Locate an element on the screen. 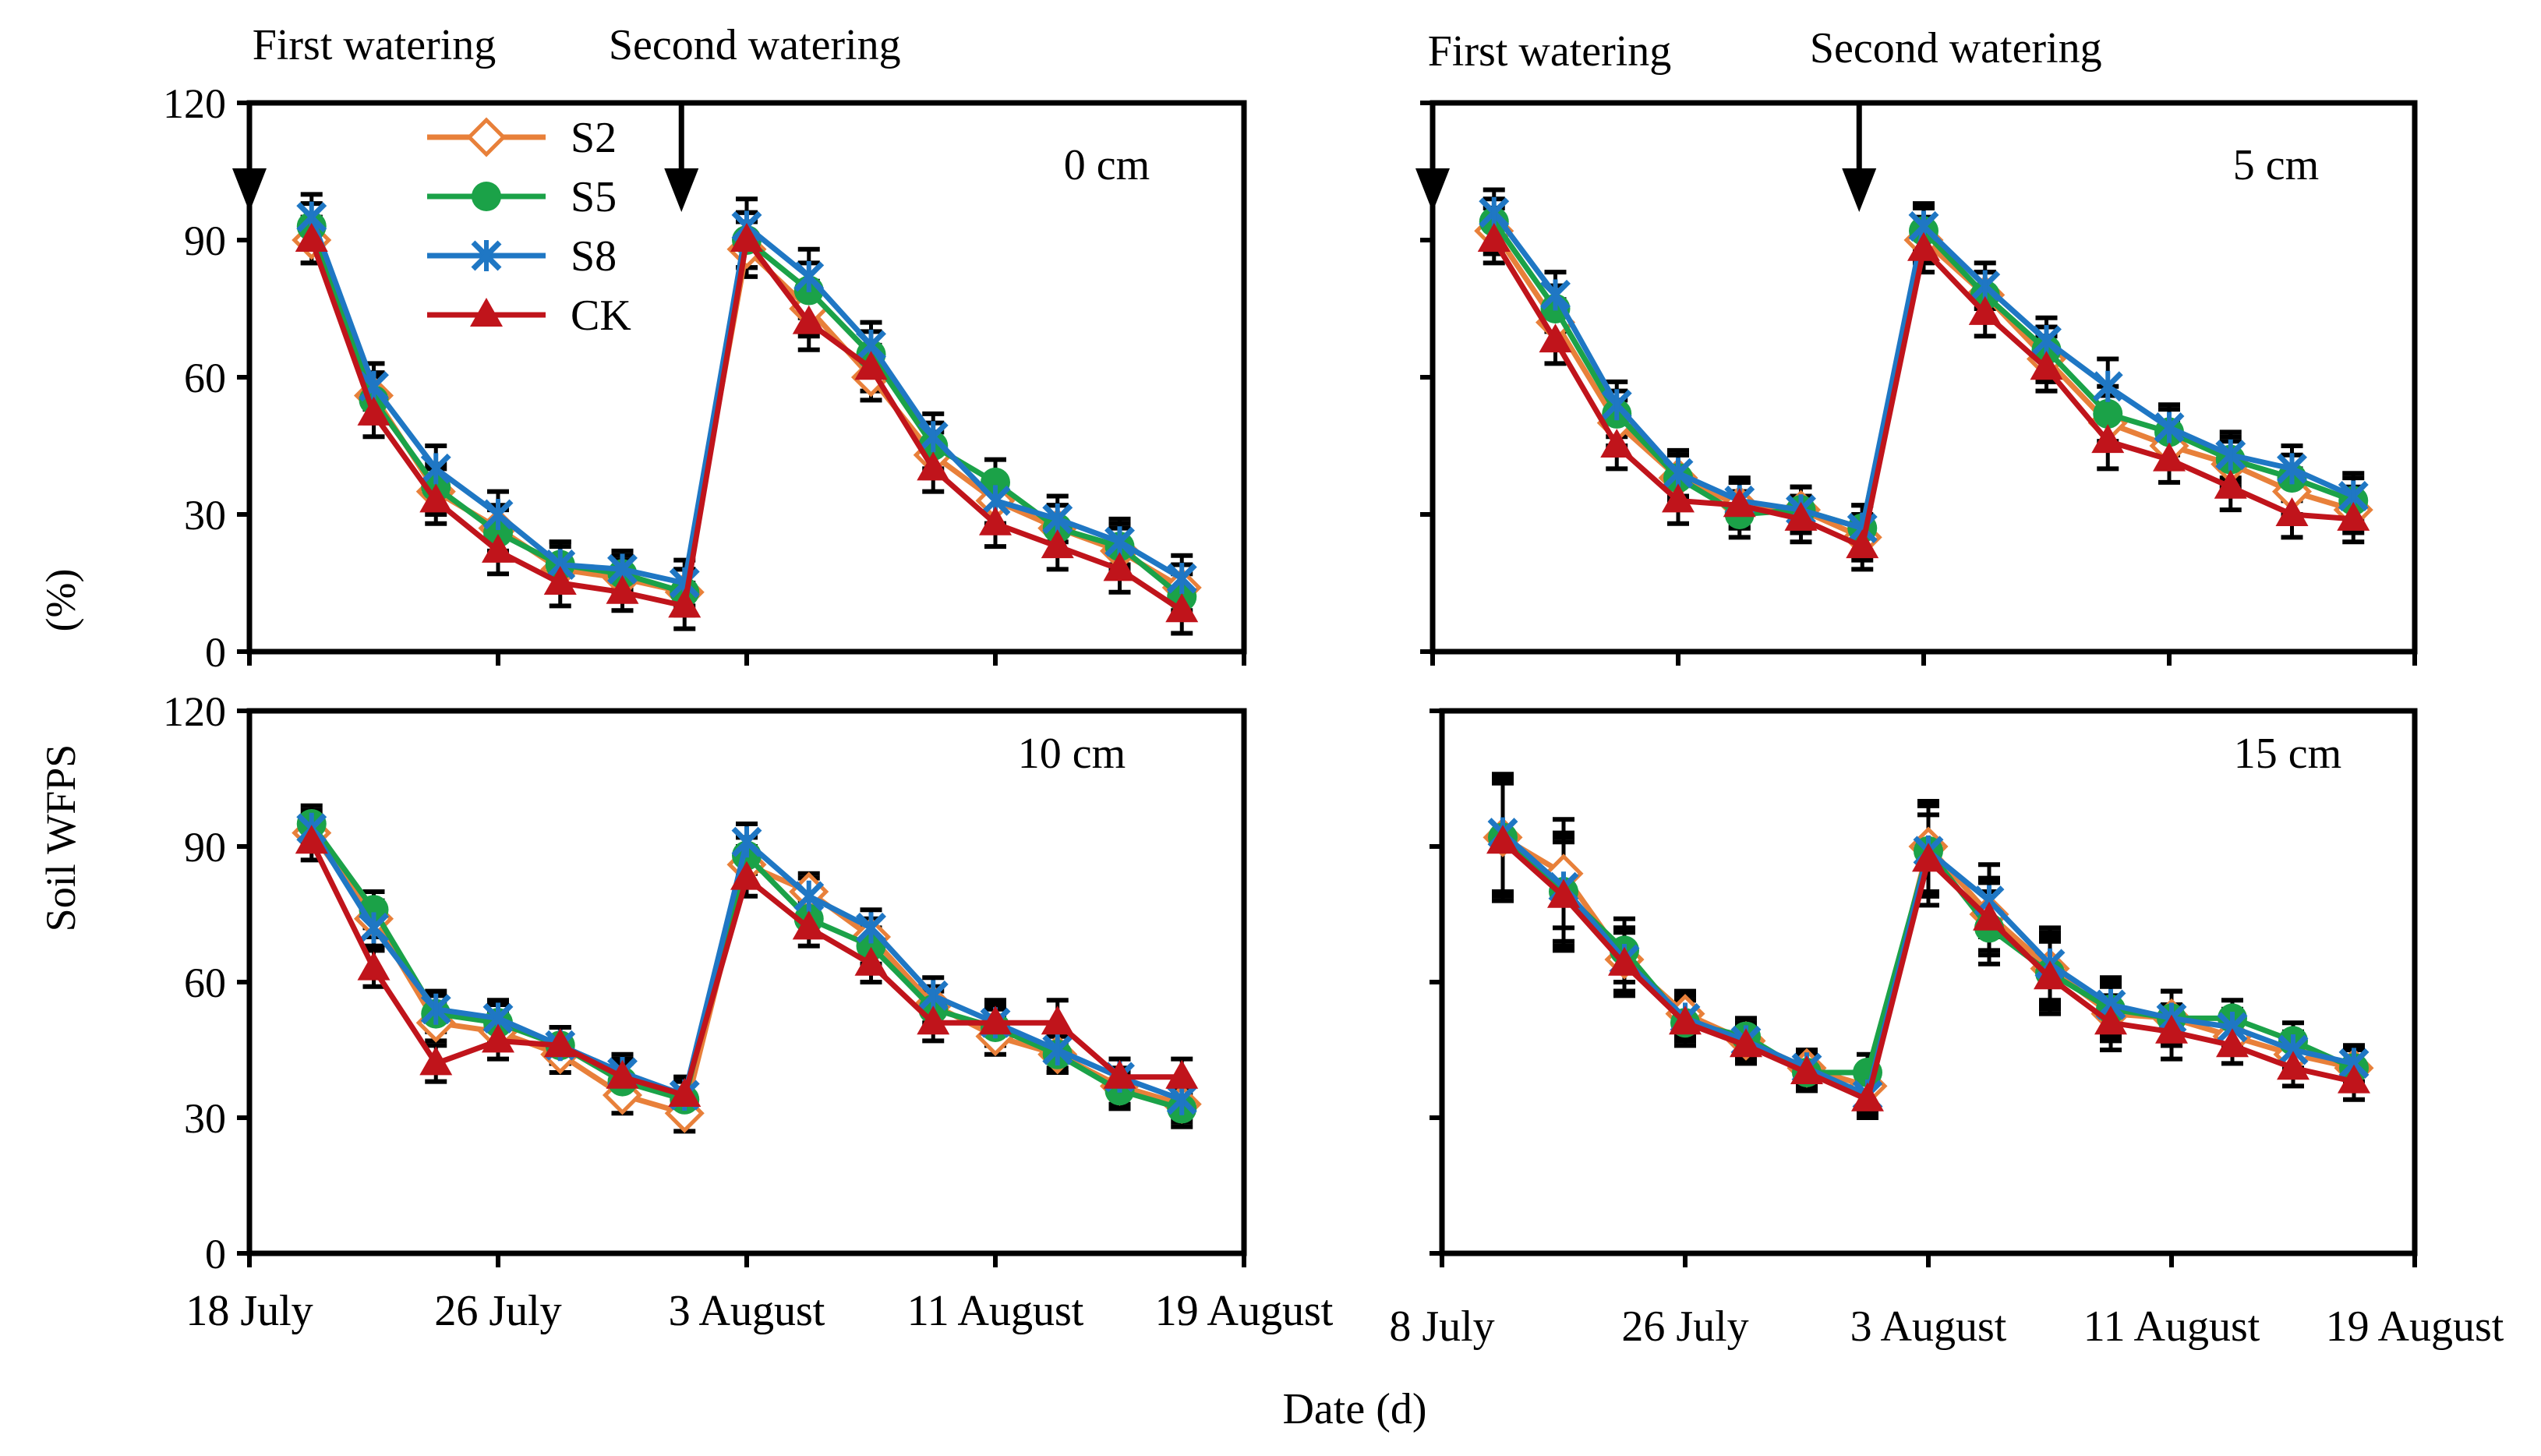 This screenshot has height=1456, width=2541. x-axis-title: Date (d) is located at coordinates (1354, 1409).